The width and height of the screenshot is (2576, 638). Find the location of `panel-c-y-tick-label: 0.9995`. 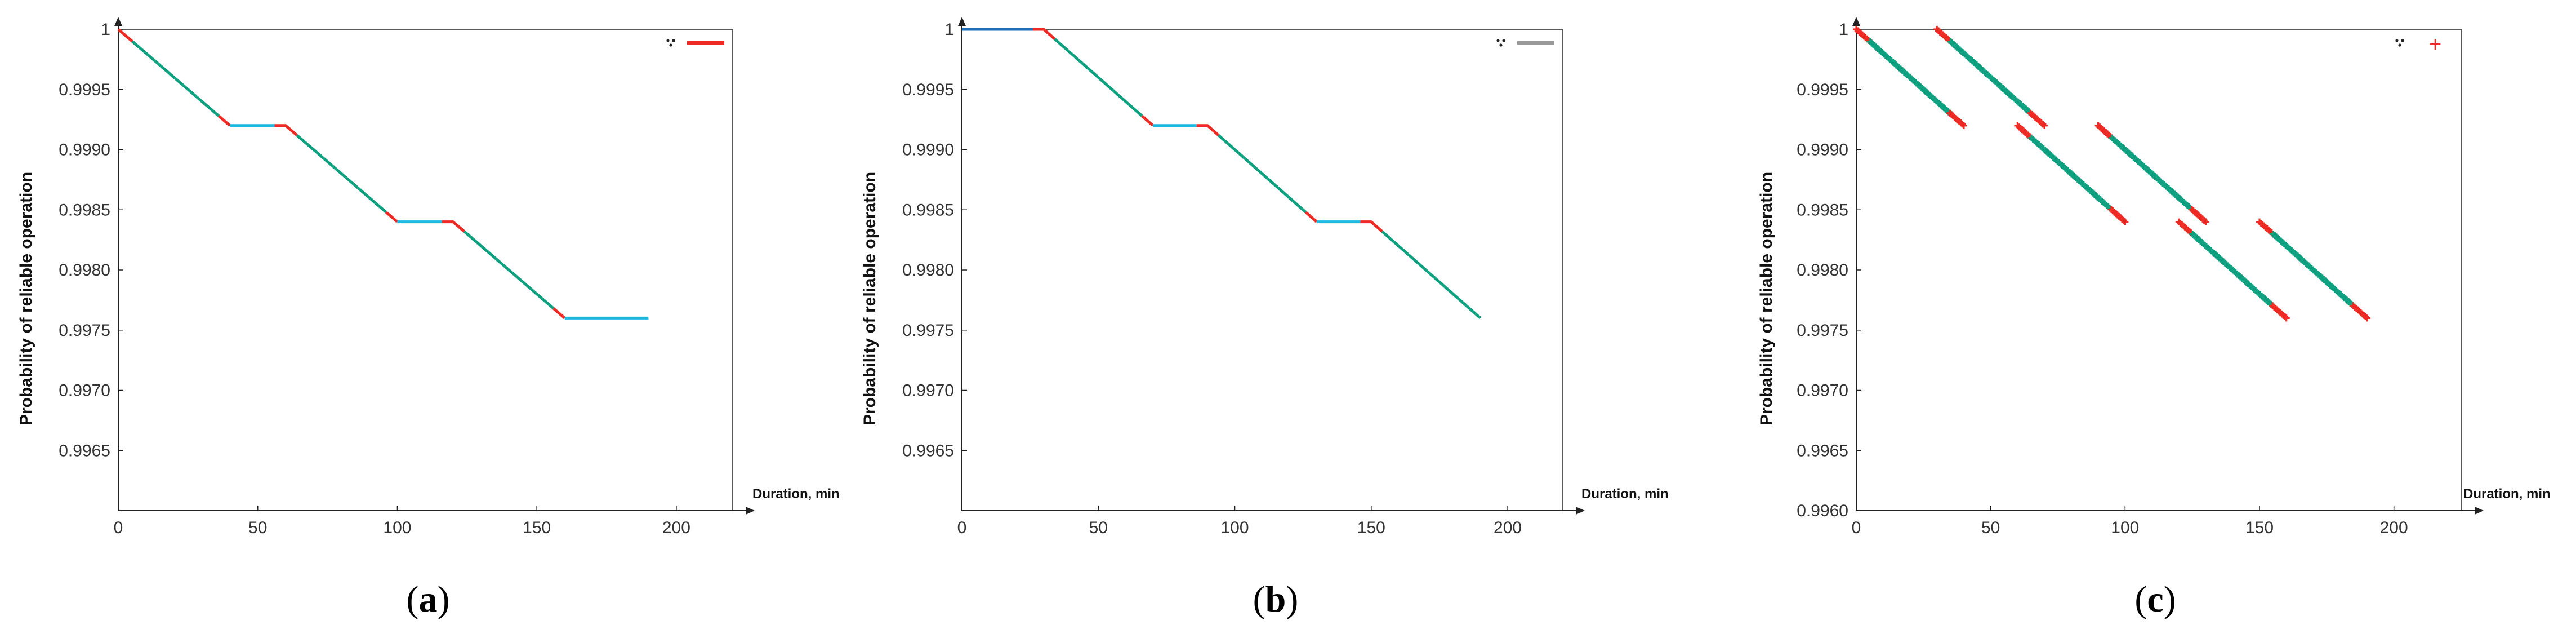

panel-c-y-tick-label: 0.9995 is located at coordinates (1822, 90).